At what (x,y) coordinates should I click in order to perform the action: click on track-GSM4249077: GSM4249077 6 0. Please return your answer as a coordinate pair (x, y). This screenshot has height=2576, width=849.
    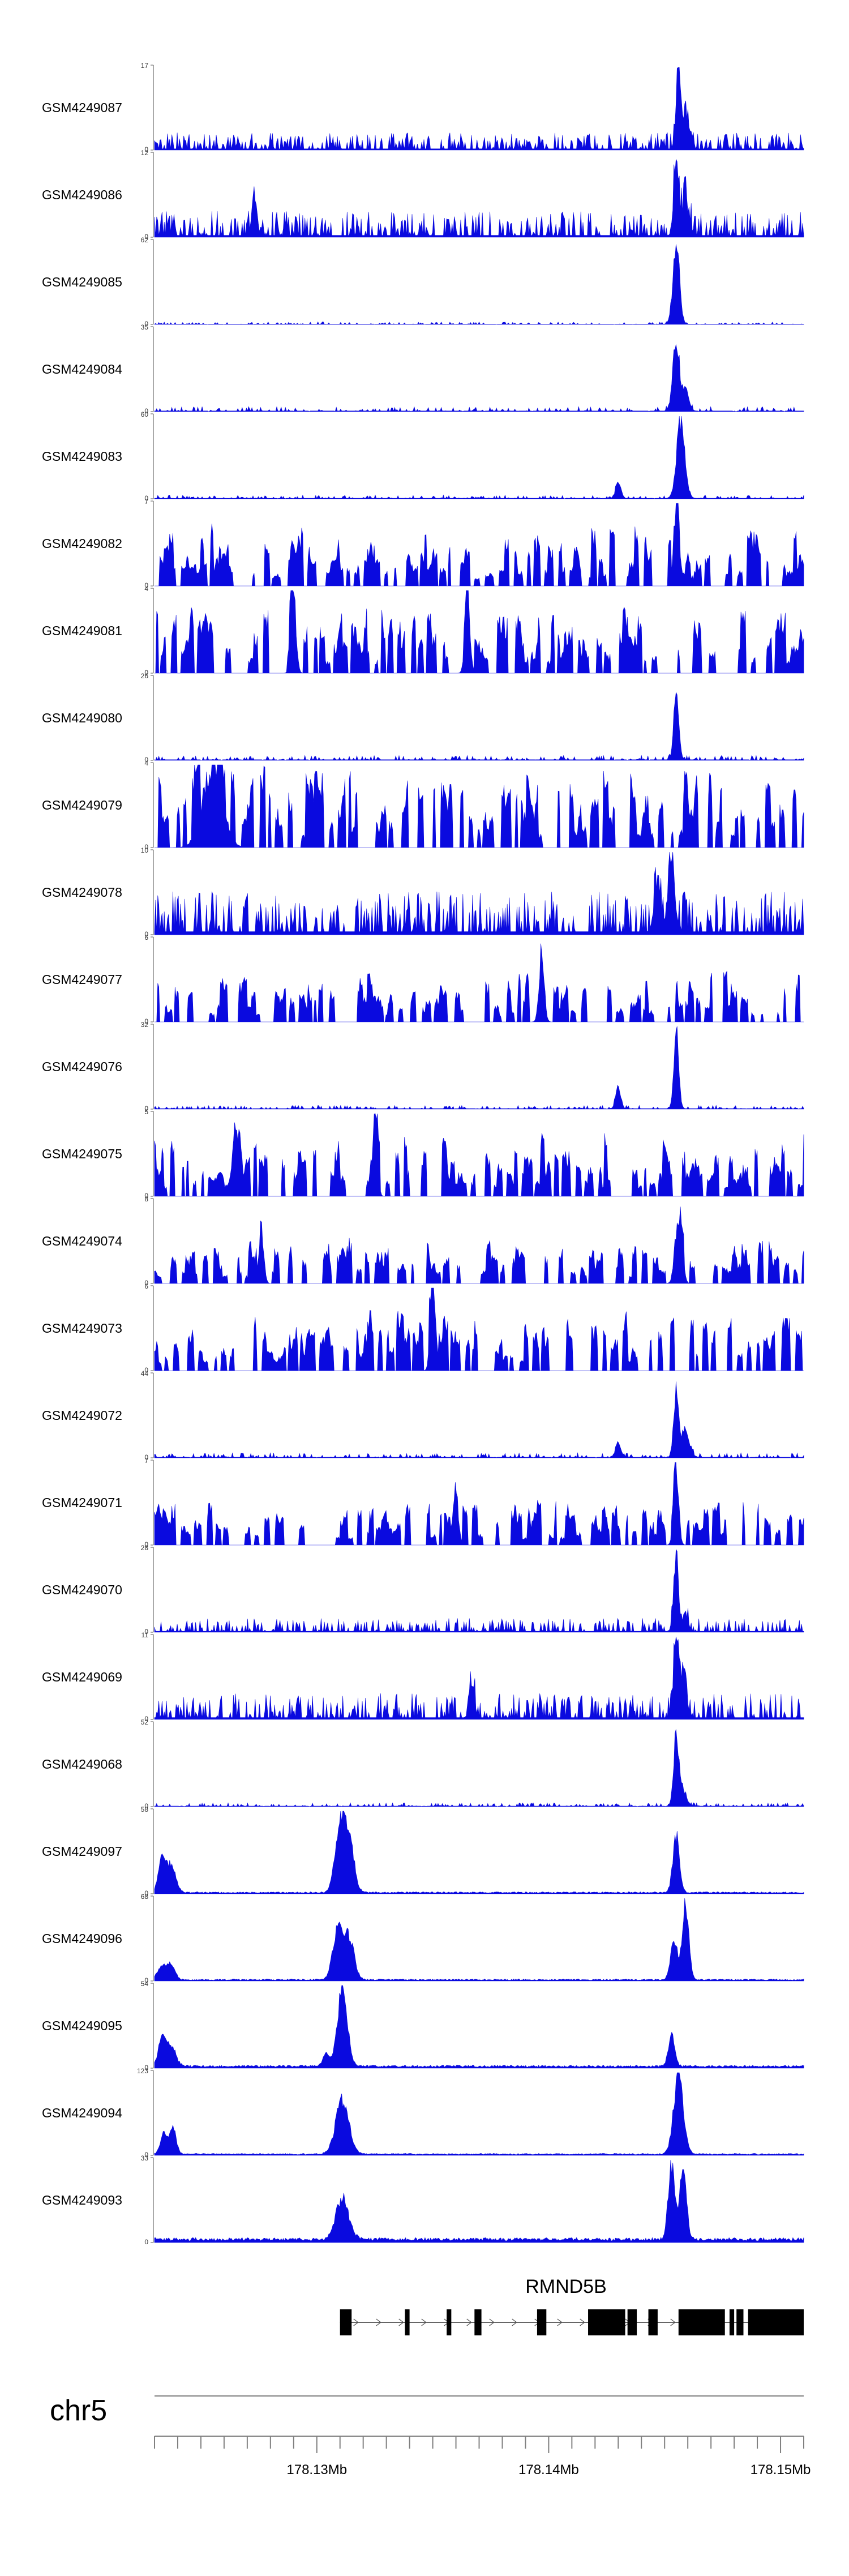
    Looking at the image, I should click on (423, 979).